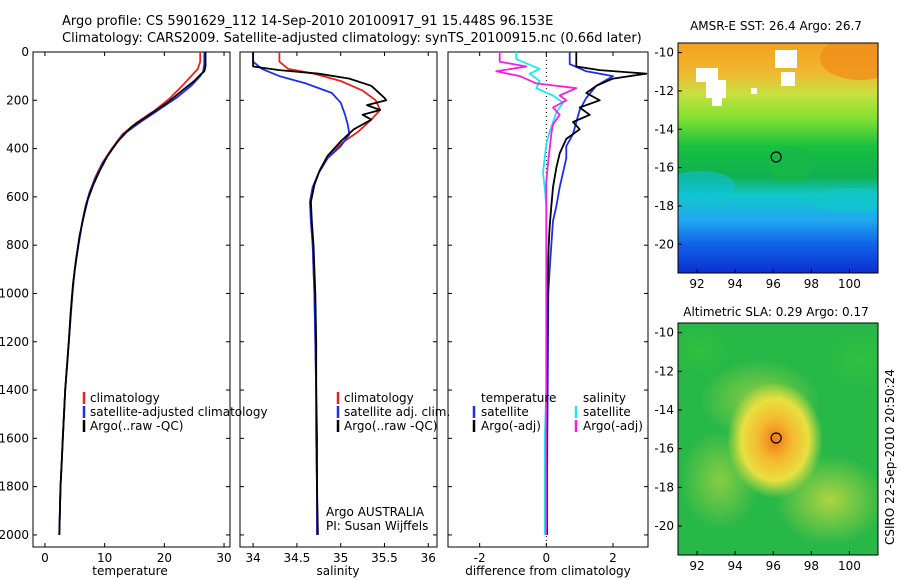 This screenshot has width=900, height=580. Describe the element at coordinates (17, 197) in the screenshot. I see `depth-tick-label: 600` at that location.